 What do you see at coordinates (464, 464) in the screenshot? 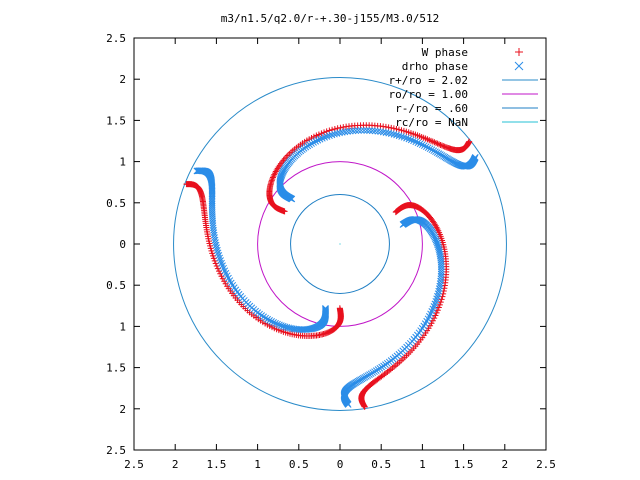
I see `x-tick-label: 1.5` at bounding box center [464, 464].